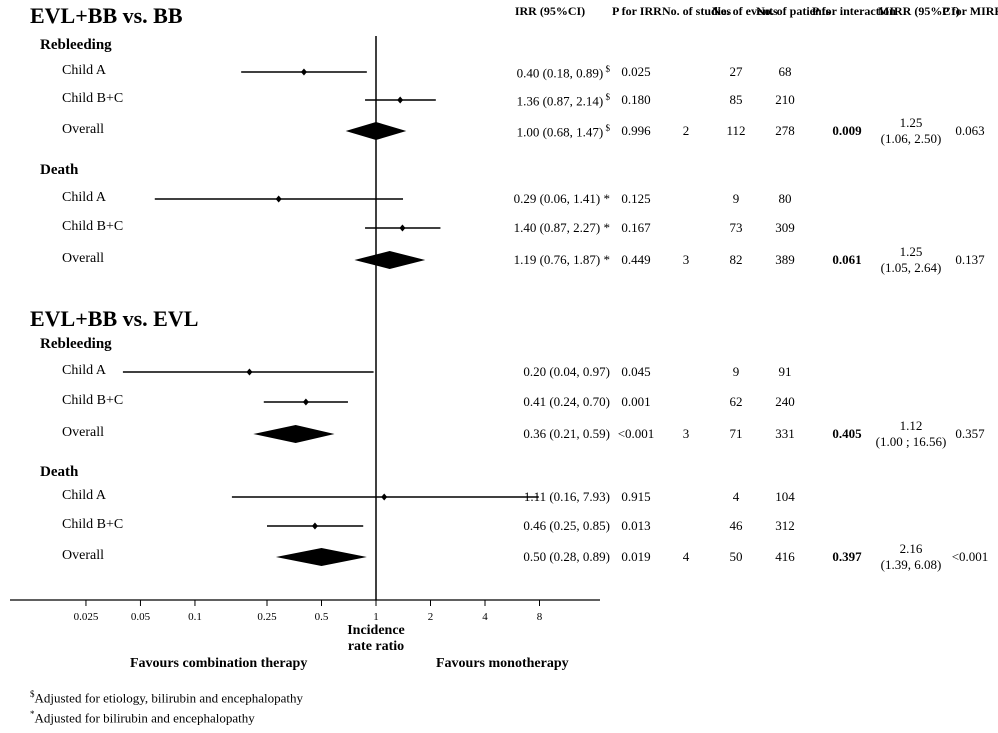  I want to click on p-irr-cell: 0.125, so click(636, 198).